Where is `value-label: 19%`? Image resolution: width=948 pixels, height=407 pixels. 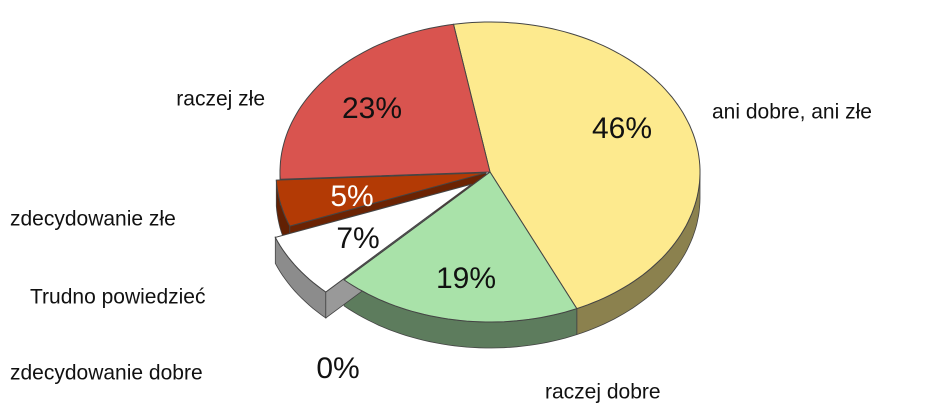 value-label: 19% is located at coordinates (466, 278).